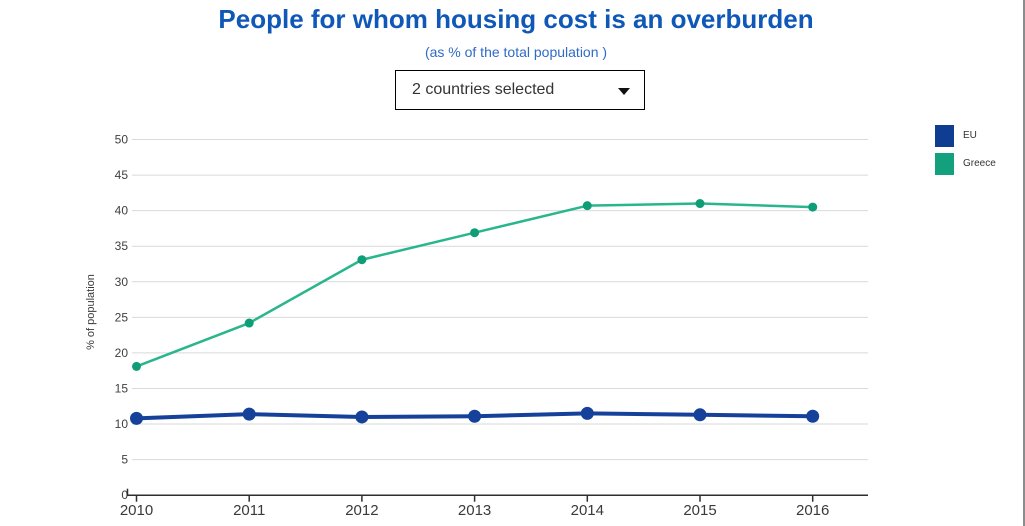 The image size is (1025, 526). What do you see at coordinates (122, 140) in the screenshot?
I see `svg-text: 50` at bounding box center [122, 140].